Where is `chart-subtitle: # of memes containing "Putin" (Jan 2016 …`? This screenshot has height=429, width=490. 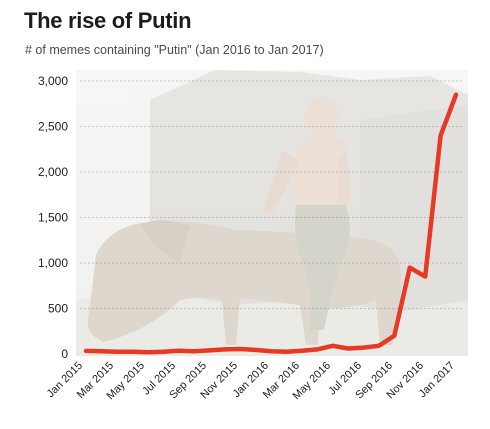 chart-subtitle: # of memes containing "Putin" (Jan 2016 … is located at coordinates (174, 50).